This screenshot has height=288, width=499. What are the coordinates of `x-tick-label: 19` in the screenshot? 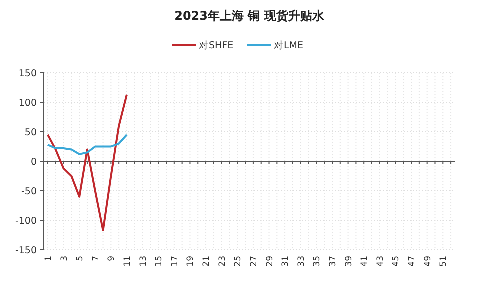 It's located at (191, 261).